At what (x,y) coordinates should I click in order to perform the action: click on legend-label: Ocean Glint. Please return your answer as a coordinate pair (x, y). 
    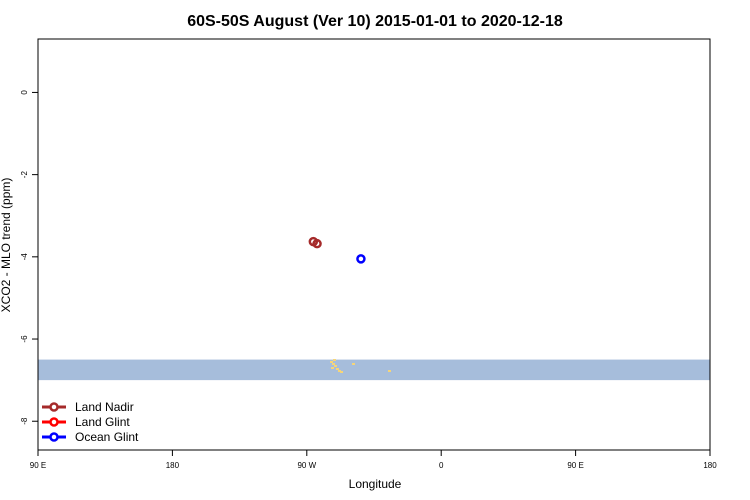
    Looking at the image, I should click on (107, 437).